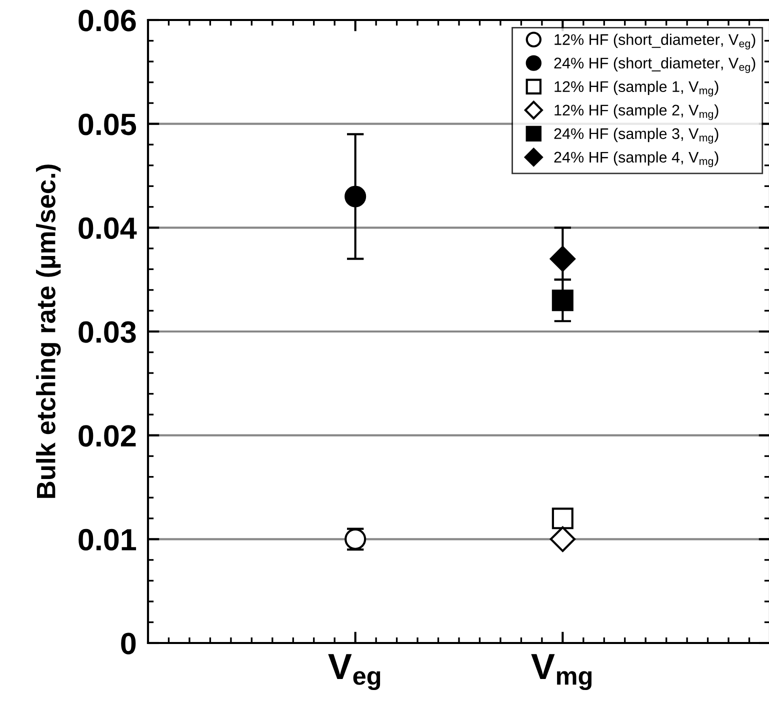  What do you see at coordinates (107, 332) in the screenshot?
I see `y-tick-label: 0.03` at bounding box center [107, 332].